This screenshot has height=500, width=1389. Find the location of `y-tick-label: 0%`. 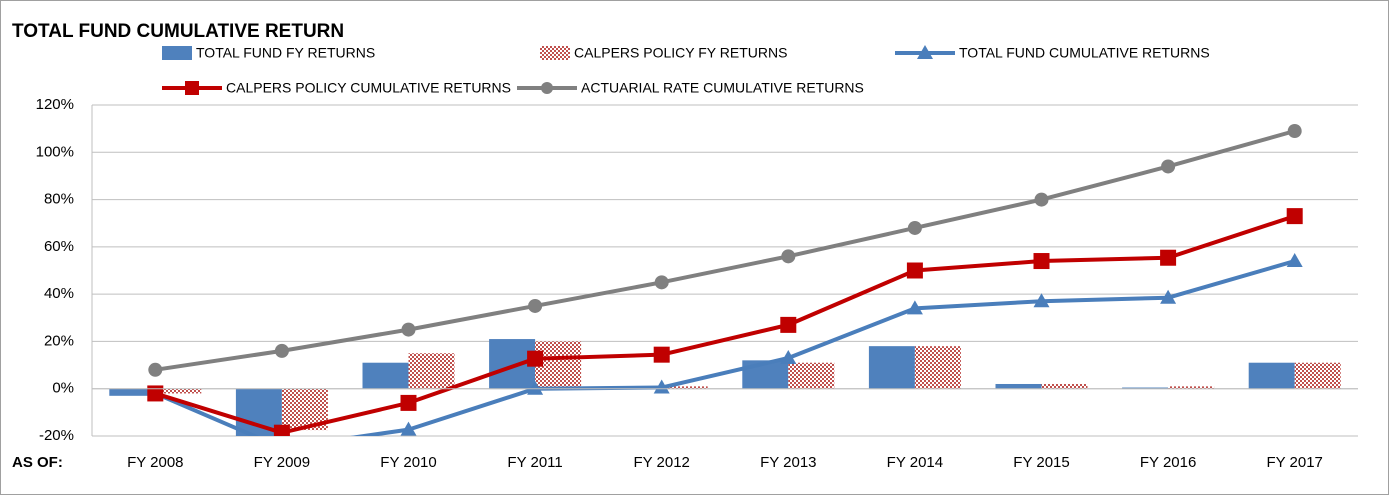

y-tick-label: 0% is located at coordinates (63, 388).